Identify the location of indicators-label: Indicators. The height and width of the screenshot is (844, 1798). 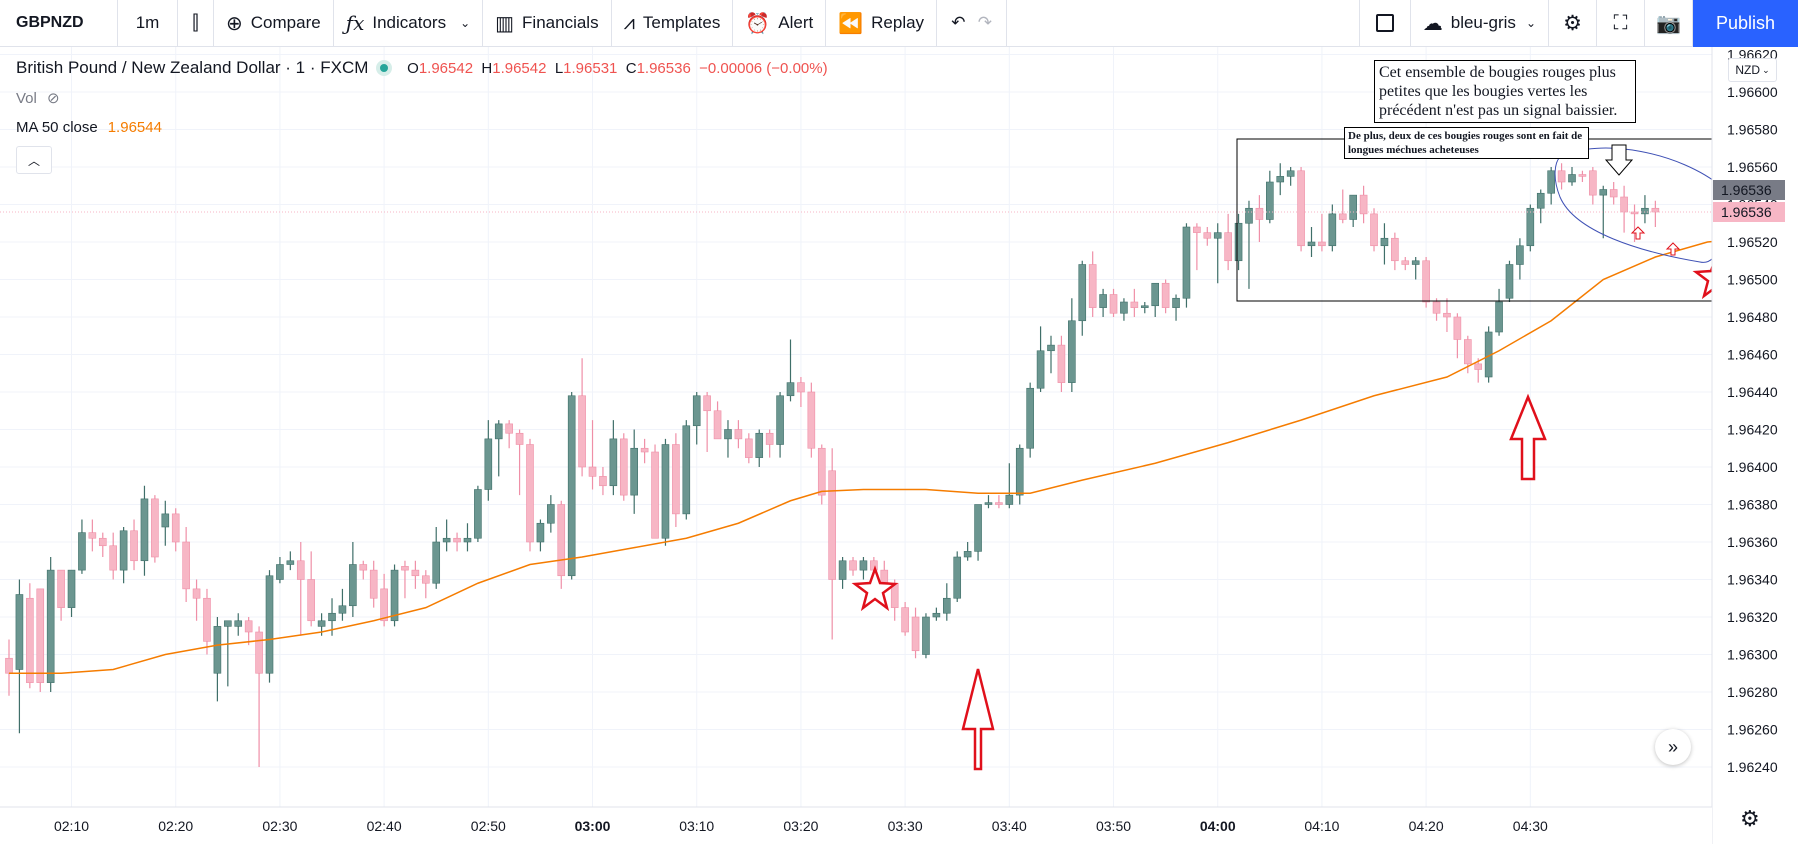
(409, 22).